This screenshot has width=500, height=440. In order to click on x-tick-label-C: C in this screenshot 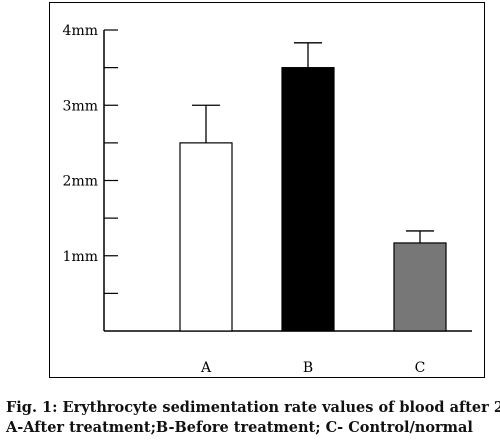, I will do `click(420, 368)`.